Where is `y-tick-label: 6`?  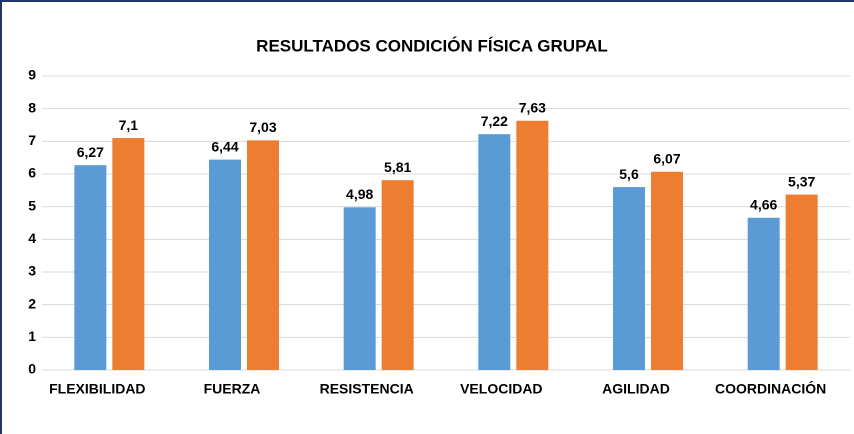
y-tick-label: 6 is located at coordinates (32, 173).